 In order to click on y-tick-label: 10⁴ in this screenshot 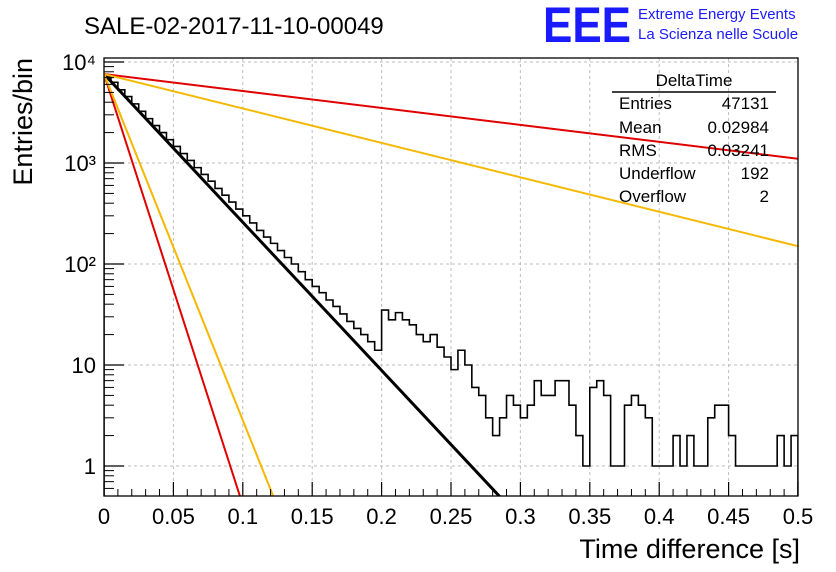, I will do `click(79, 62)`.